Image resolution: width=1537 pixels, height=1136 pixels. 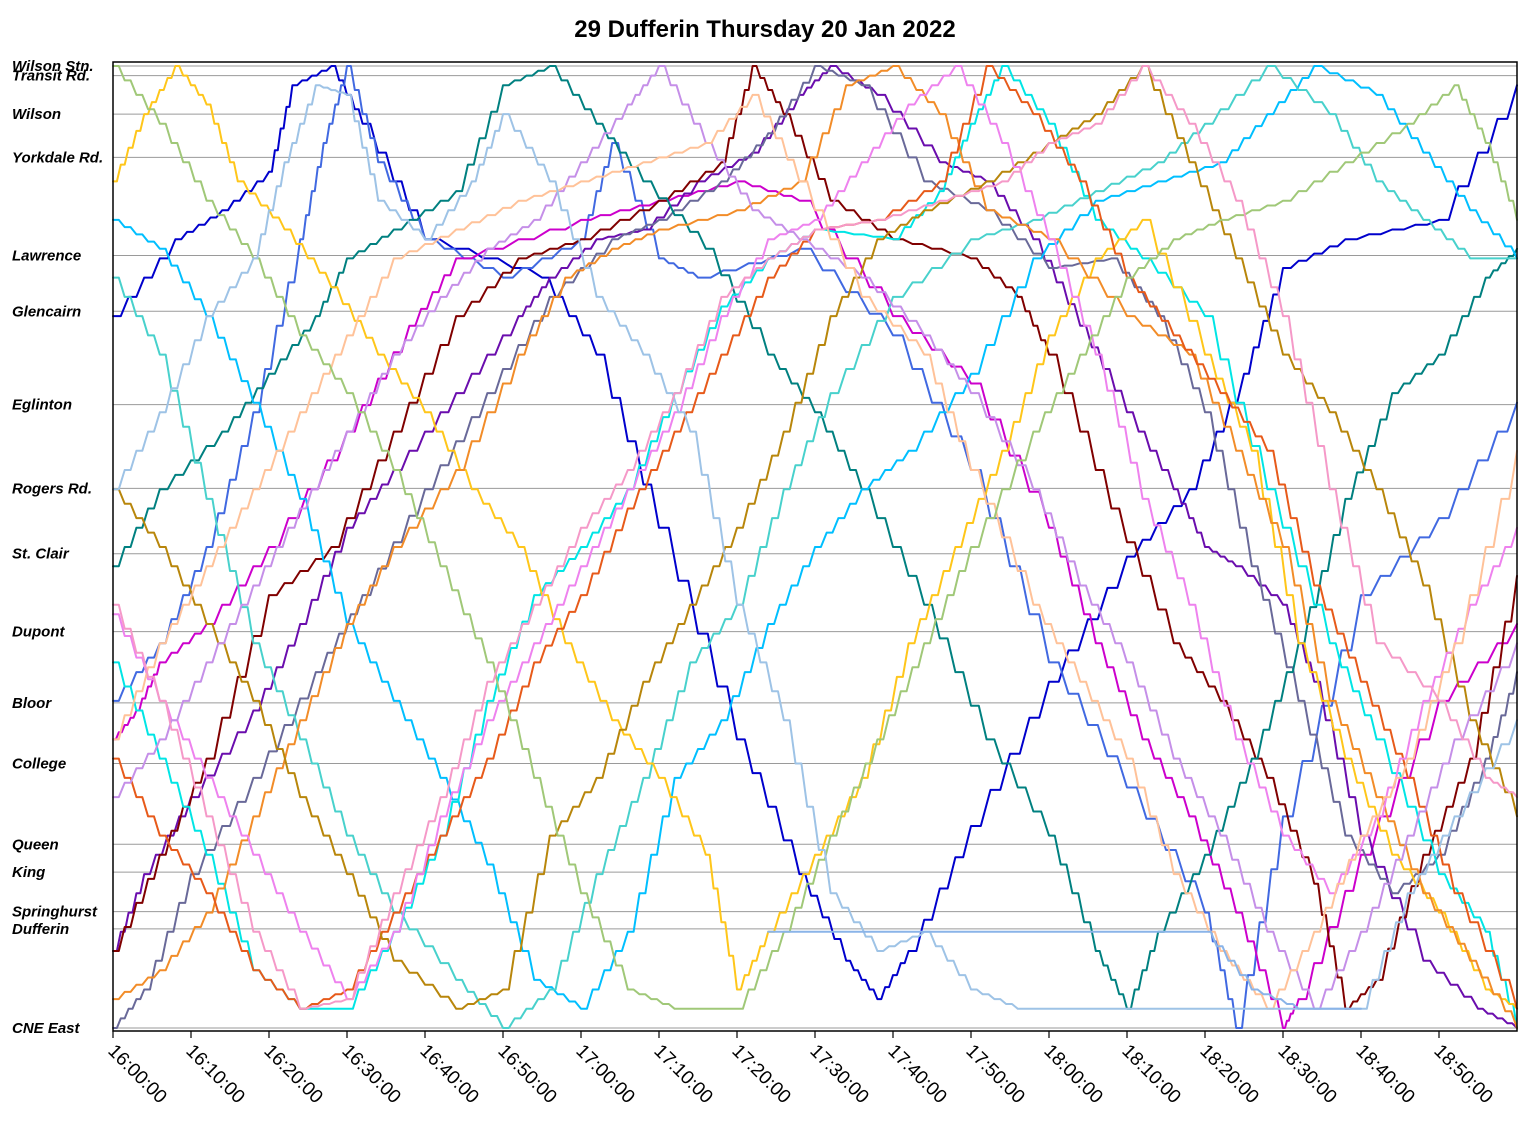 I want to click on stop-label: King, so click(x=28, y=872).